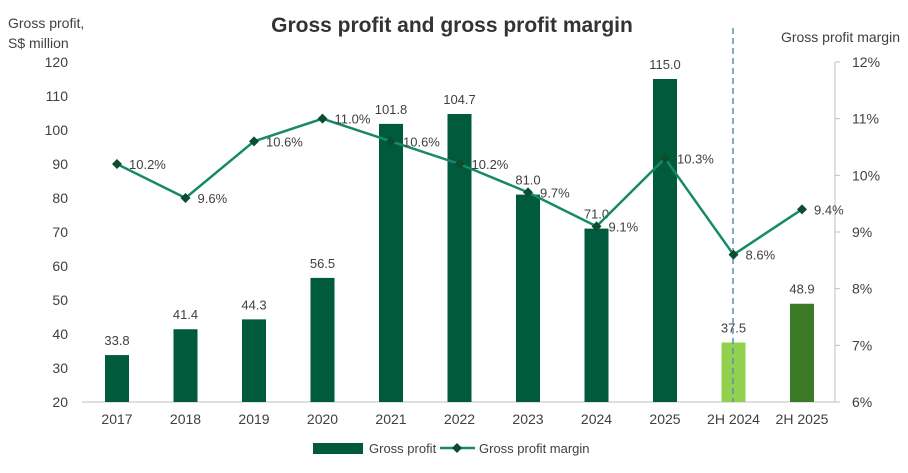 Image resolution: width=908 pixels, height=473 pixels. Describe the element at coordinates (695, 158) in the screenshot. I see `margin-data-label: 10.3%` at that location.